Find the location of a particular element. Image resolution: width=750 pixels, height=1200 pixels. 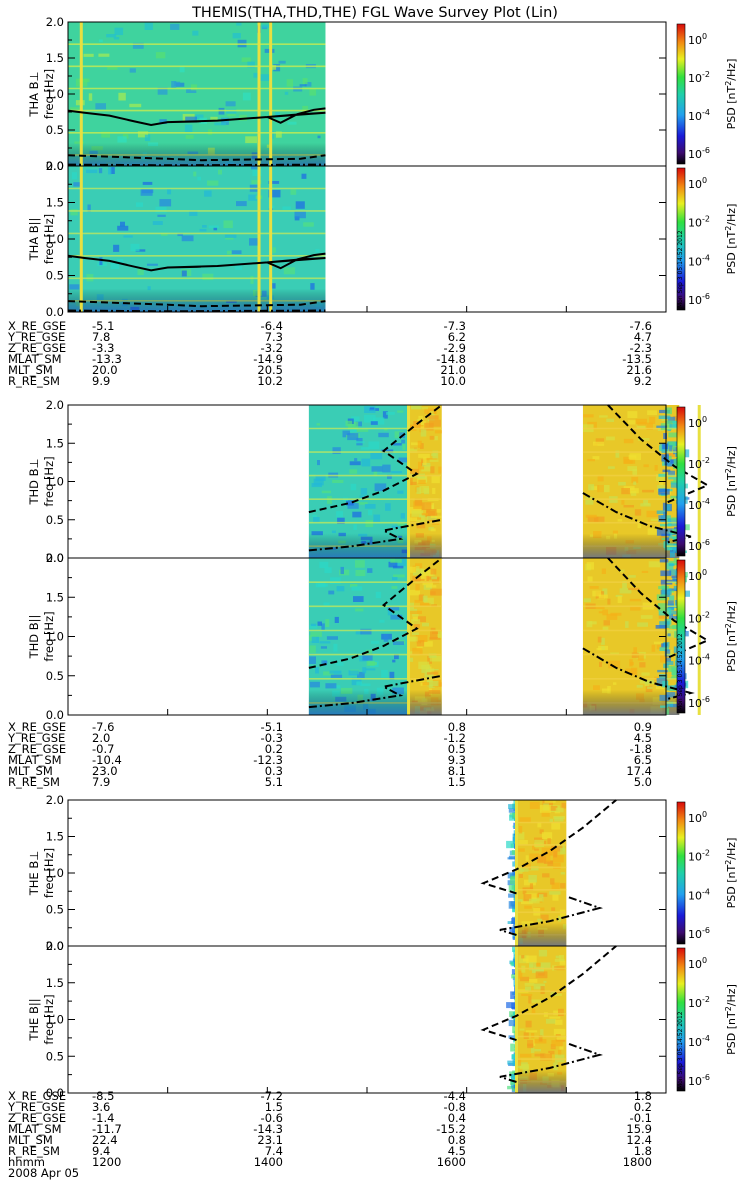

colorbar-label: PSD [nT2/Hz] is located at coordinates (731, 1019).